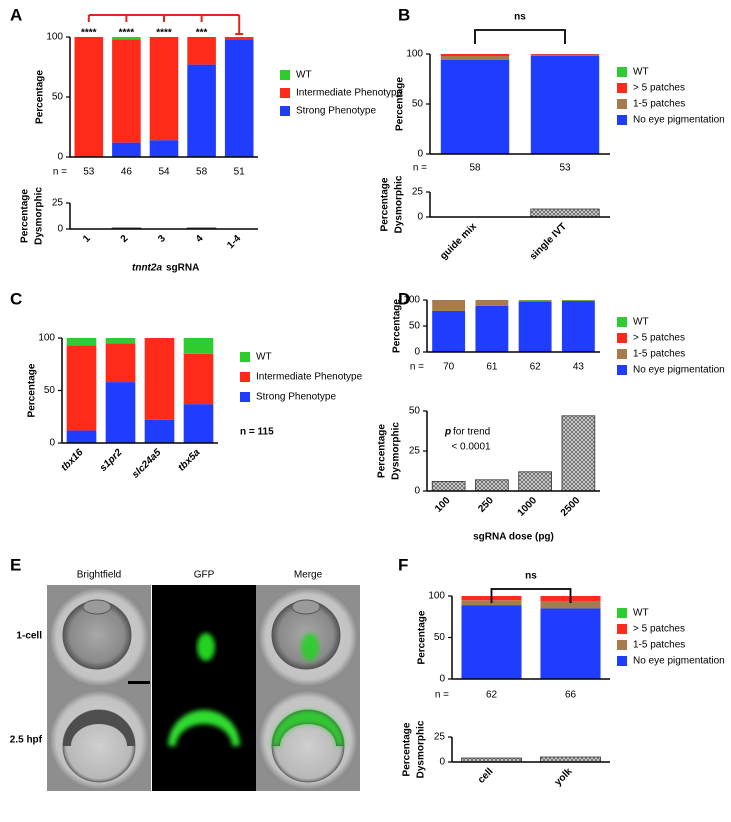 The width and height of the screenshot is (731, 822). What do you see at coordinates (189, 460) in the screenshot?
I see `x-tick-label: tbx5a` at bounding box center [189, 460].